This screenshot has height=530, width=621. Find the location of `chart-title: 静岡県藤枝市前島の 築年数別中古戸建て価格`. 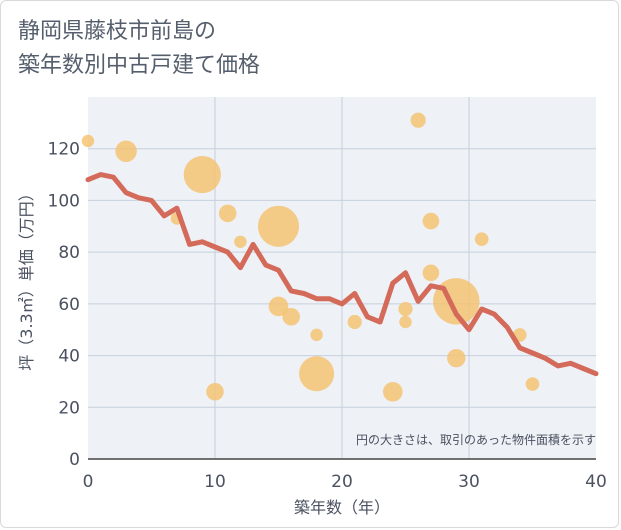

chart-title: 静岡県藤枝市前島の 築年数別中古戸建て価格 is located at coordinates (139, 49).